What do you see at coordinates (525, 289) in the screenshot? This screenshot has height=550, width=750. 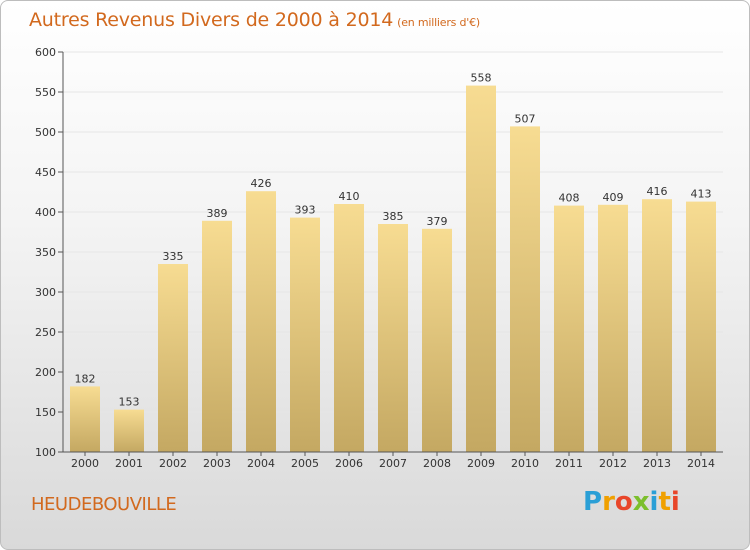 I see `bar-2010` at bounding box center [525, 289].